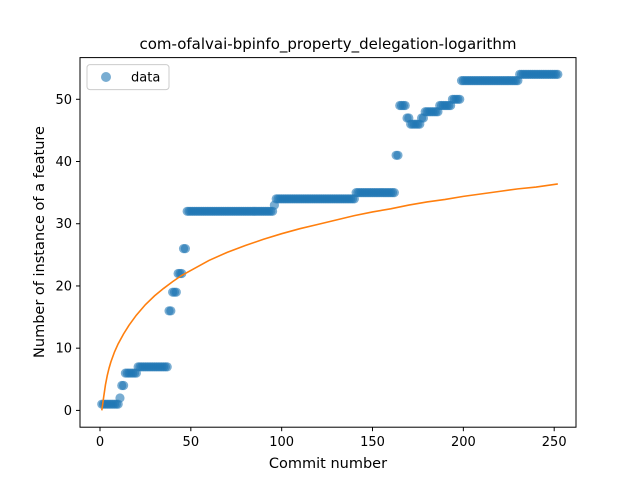 The height and width of the screenshot is (480, 640). Describe the element at coordinates (63, 100) in the screenshot. I see `y-tick-label: 50` at that location.